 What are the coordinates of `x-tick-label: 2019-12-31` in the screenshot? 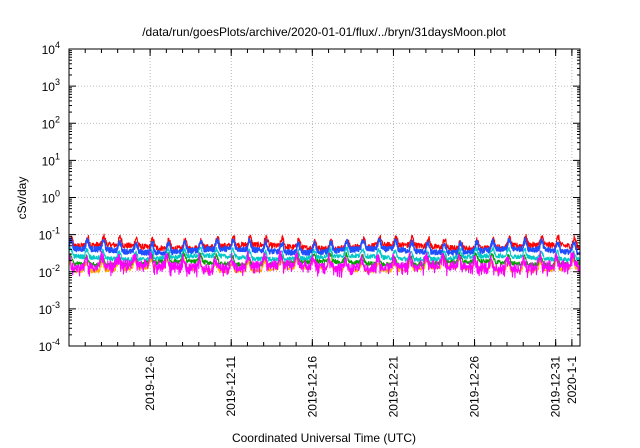 It's located at (556, 387).